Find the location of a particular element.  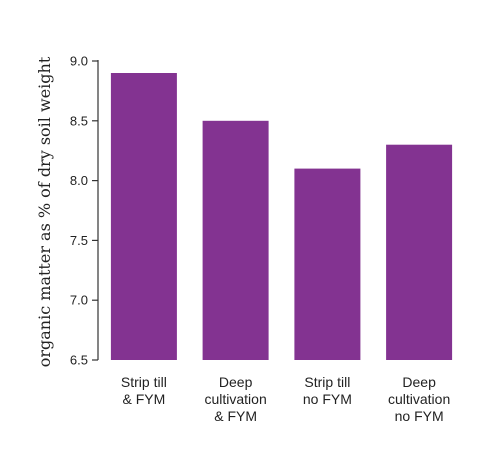

y-tick-label: 6.5 is located at coordinates (79, 360).